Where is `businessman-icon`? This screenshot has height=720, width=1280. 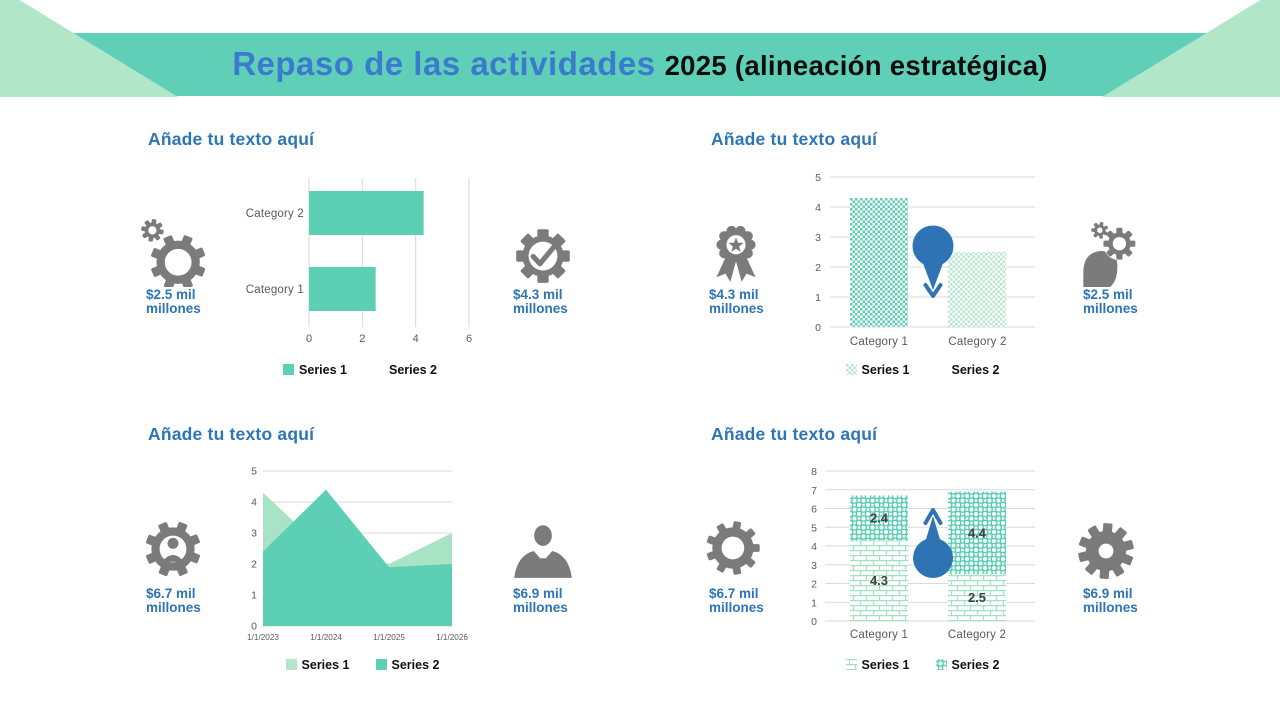
businessman-icon is located at coordinates (543, 551).